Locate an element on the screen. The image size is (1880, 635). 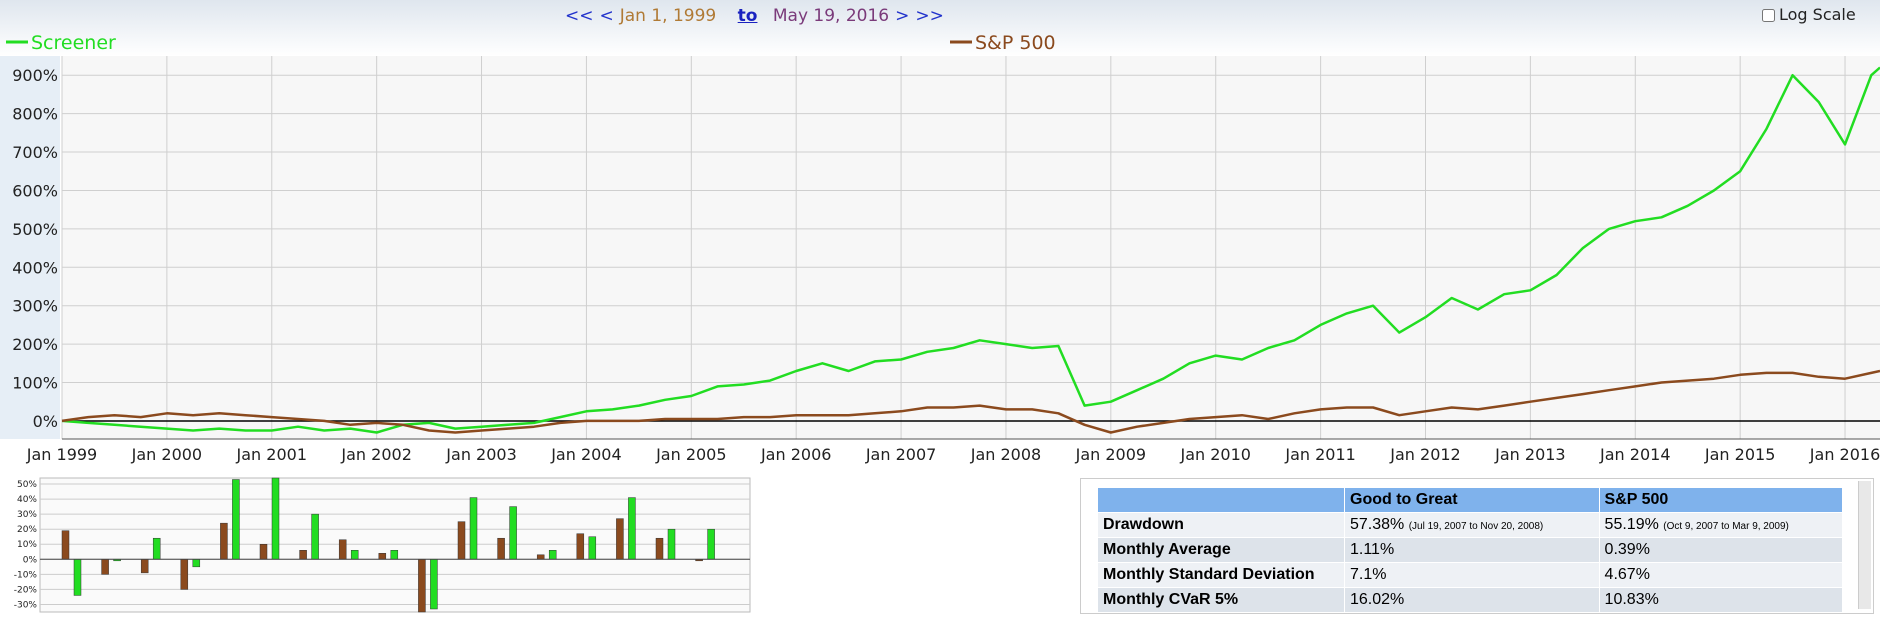
axis-strip is located at coordinates (30, 247).